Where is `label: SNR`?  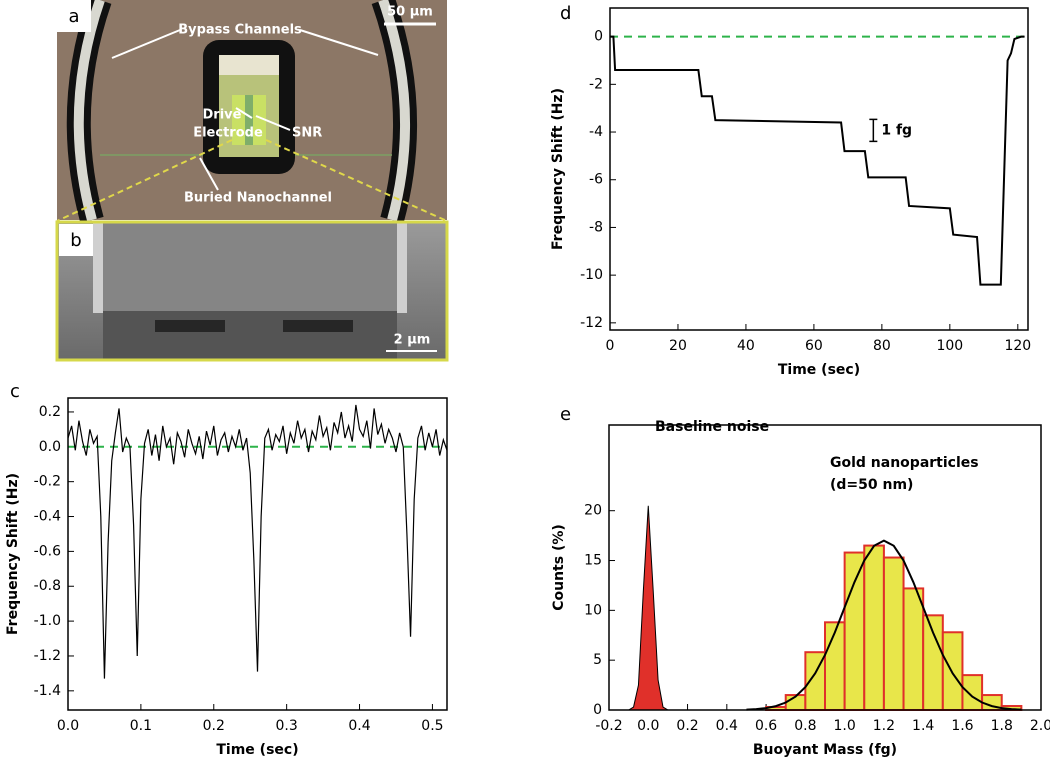 label: SNR is located at coordinates (307, 133).